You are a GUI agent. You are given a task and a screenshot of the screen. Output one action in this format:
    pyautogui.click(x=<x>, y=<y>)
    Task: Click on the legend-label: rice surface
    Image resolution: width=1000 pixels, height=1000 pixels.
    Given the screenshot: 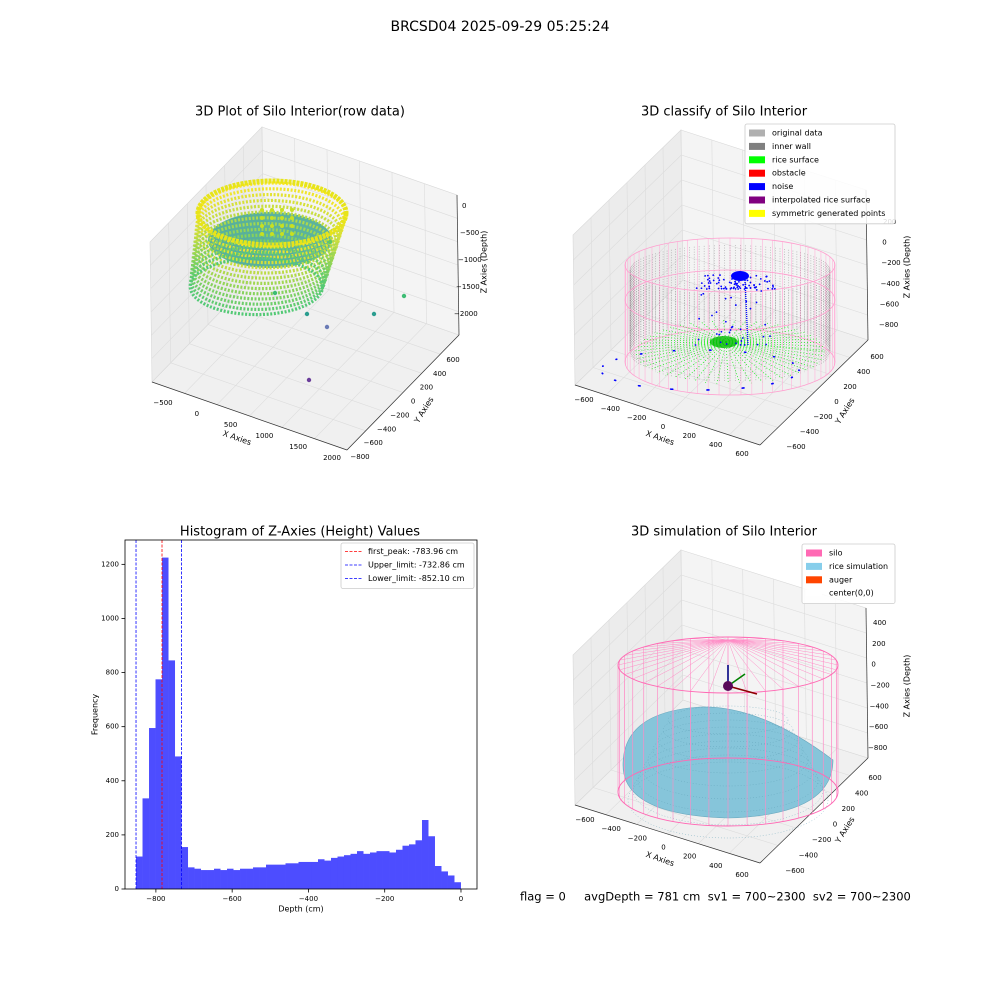 What is the action you would take?
    pyautogui.click(x=795, y=159)
    